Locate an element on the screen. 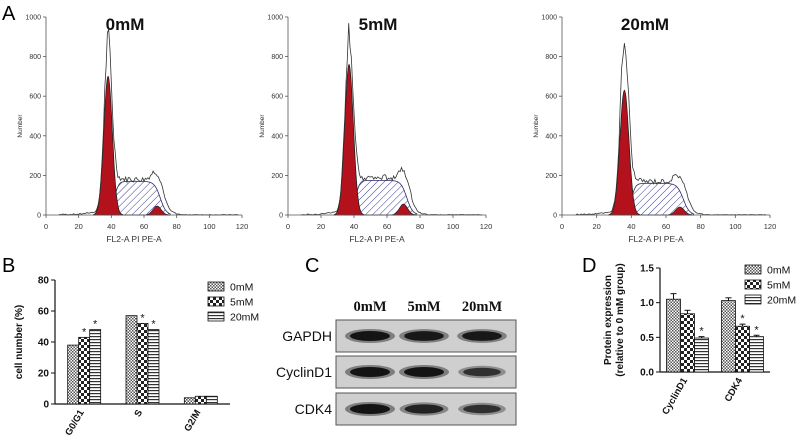 The width and height of the screenshot is (800, 439). y-tick-label: 0.5 is located at coordinates (647, 338).